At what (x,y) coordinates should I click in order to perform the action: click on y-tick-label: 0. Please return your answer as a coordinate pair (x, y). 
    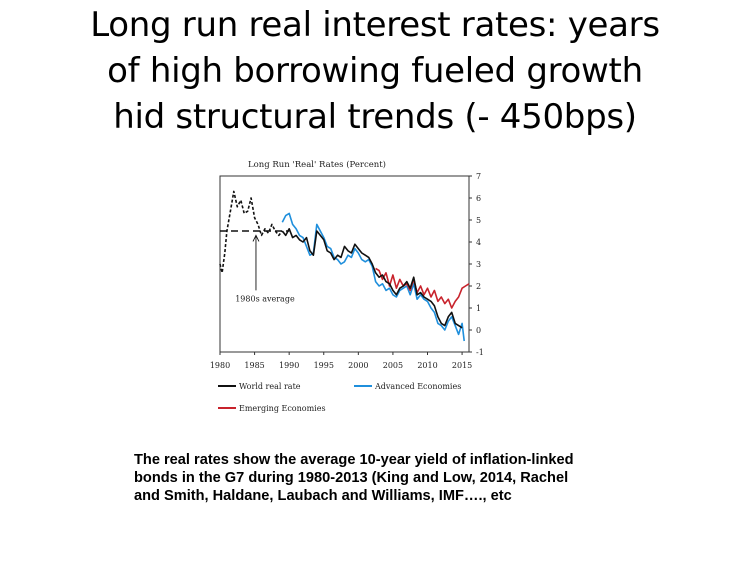
    Looking at the image, I should click on (478, 330).